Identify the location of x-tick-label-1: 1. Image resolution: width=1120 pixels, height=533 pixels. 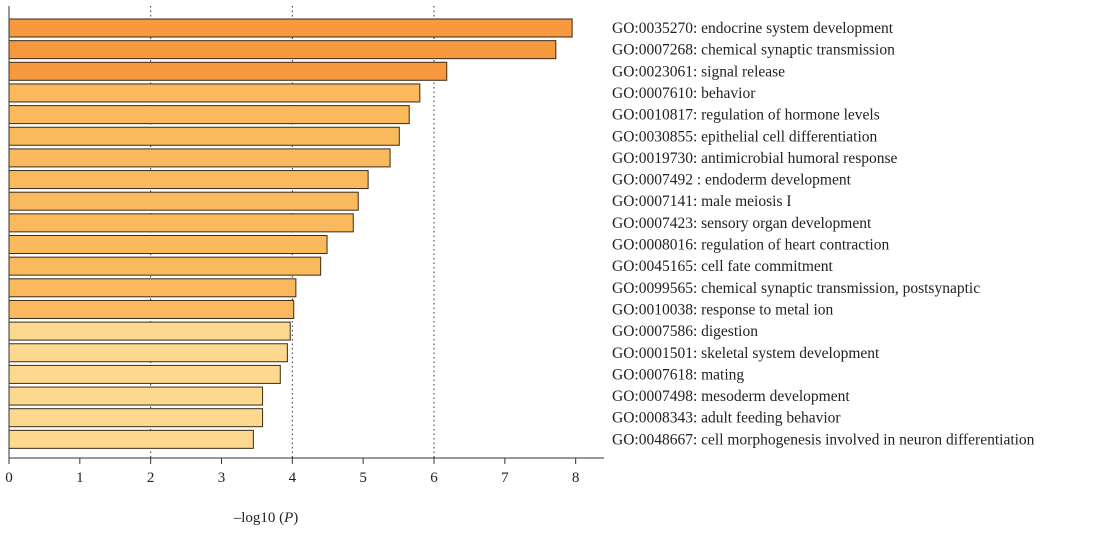
(80, 478).